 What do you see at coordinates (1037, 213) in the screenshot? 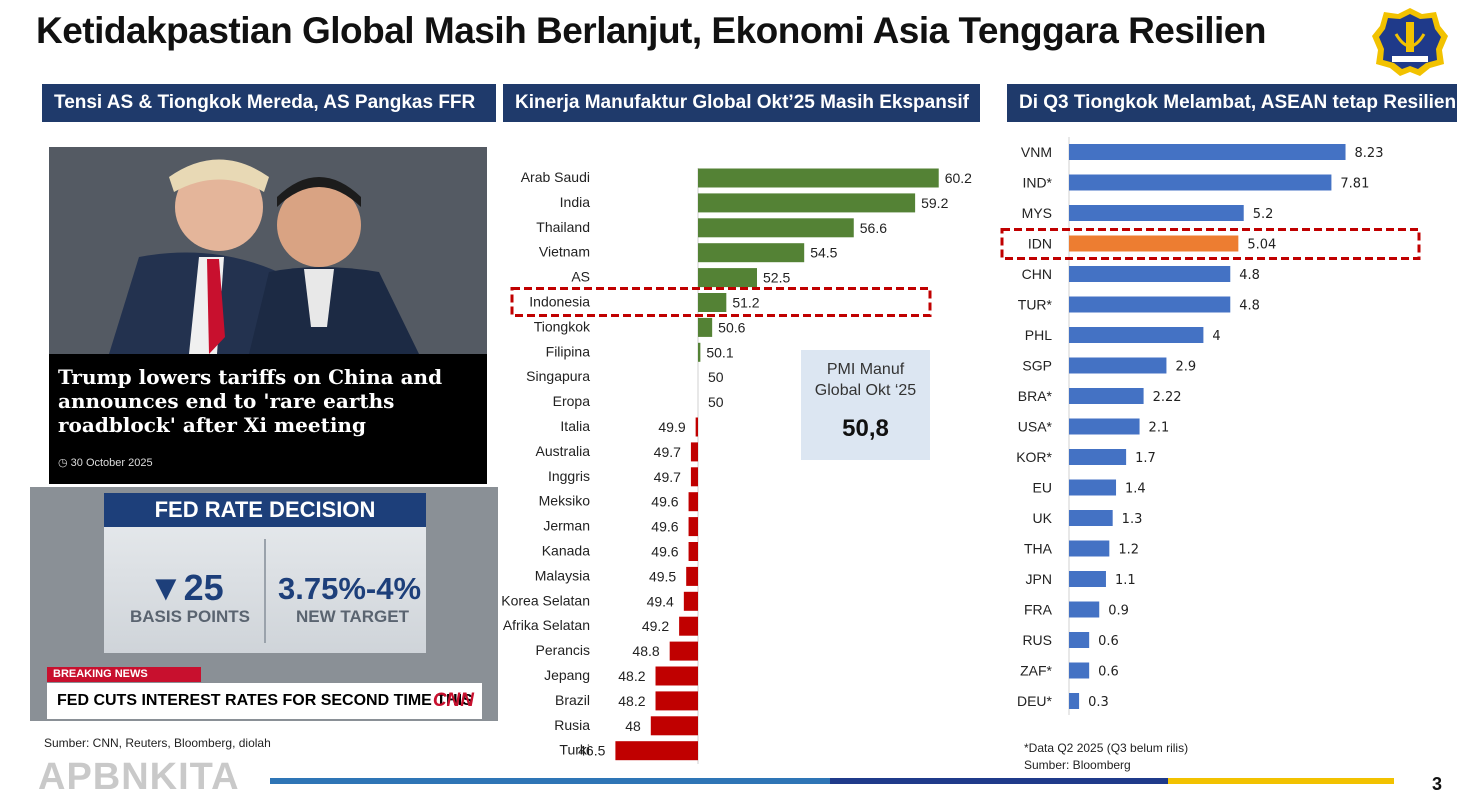
I see `gdp-category-label: MYS` at bounding box center [1037, 213].